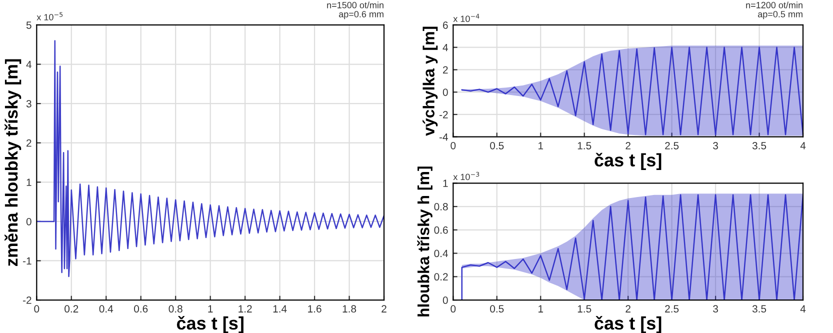  What do you see at coordinates (441, 230) in the screenshot?
I see `y-tick-label: 0.6` at bounding box center [441, 230].